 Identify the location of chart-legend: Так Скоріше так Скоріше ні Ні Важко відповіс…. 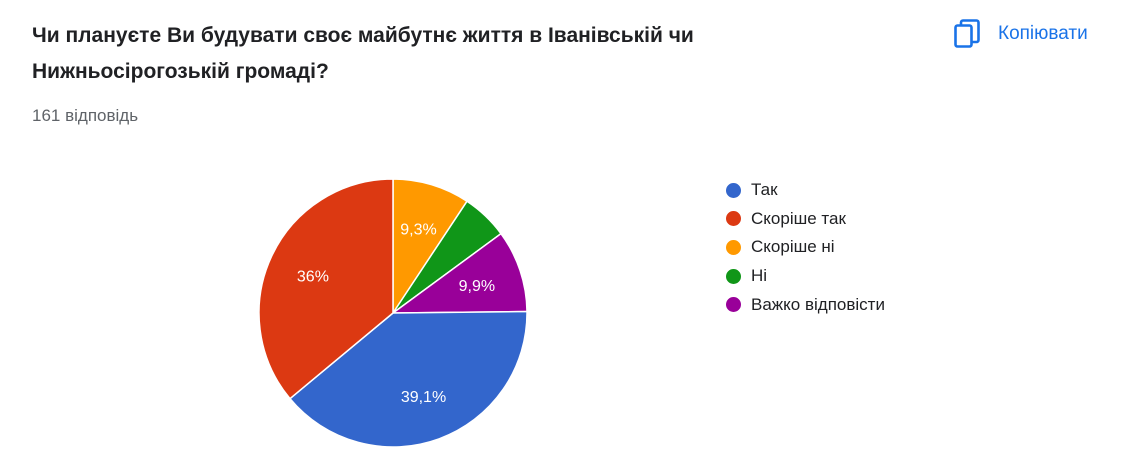
(805, 247).